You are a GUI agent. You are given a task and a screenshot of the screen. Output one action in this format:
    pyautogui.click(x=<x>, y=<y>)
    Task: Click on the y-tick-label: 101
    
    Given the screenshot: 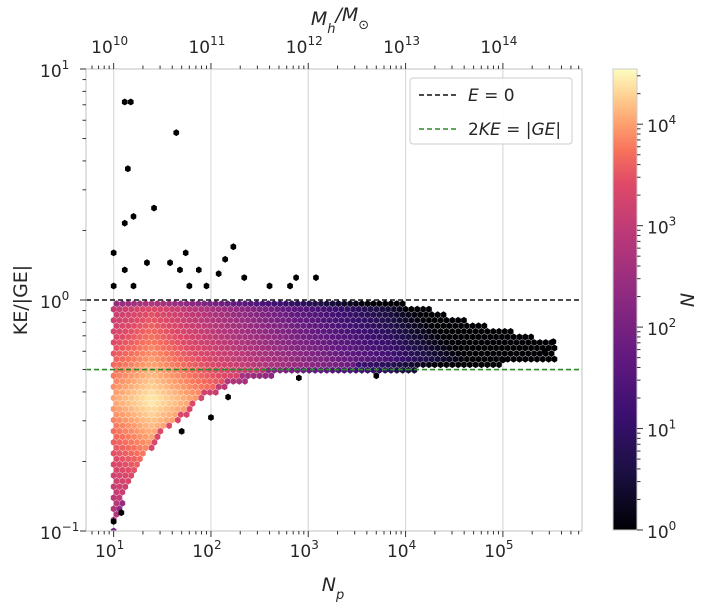 What is the action you would take?
    pyautogui.click(x=54, y=70)
    